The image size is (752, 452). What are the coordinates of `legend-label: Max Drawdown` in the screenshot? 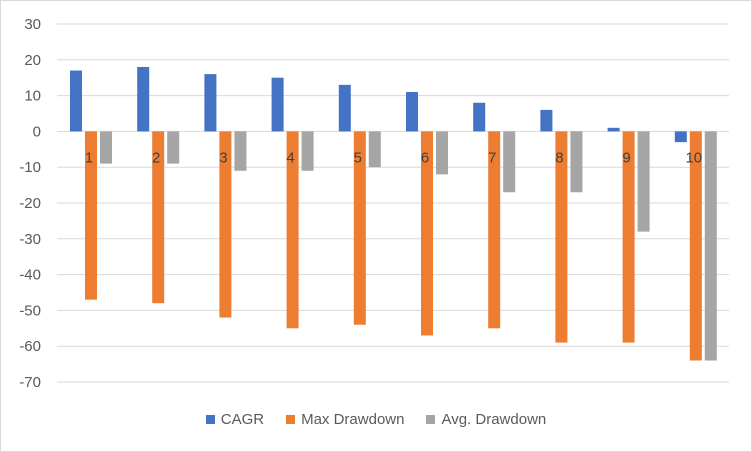 It's located at (353, 419).